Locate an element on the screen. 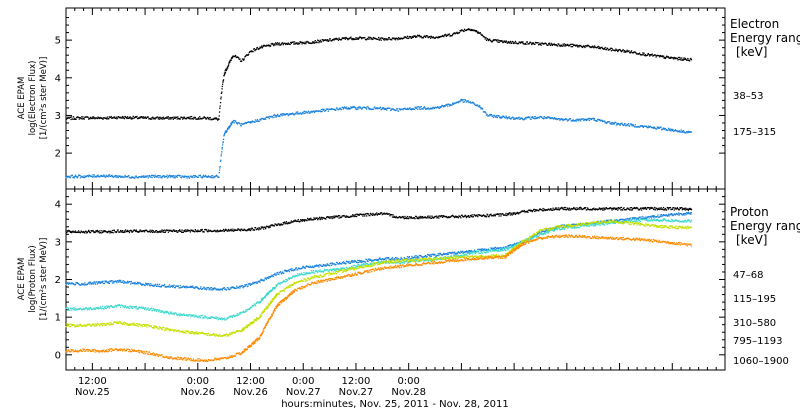  electron-ylabel-line2: log(Electron Flux) is located at coordinates (33, 98).